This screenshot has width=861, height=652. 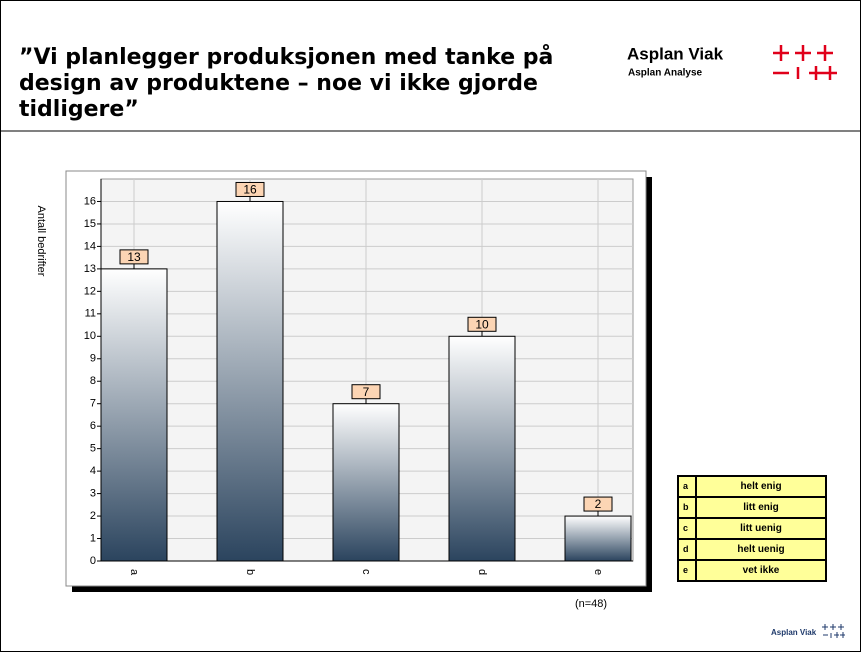 I want to click on x-tick-label: b, so click(x=250, y=572).